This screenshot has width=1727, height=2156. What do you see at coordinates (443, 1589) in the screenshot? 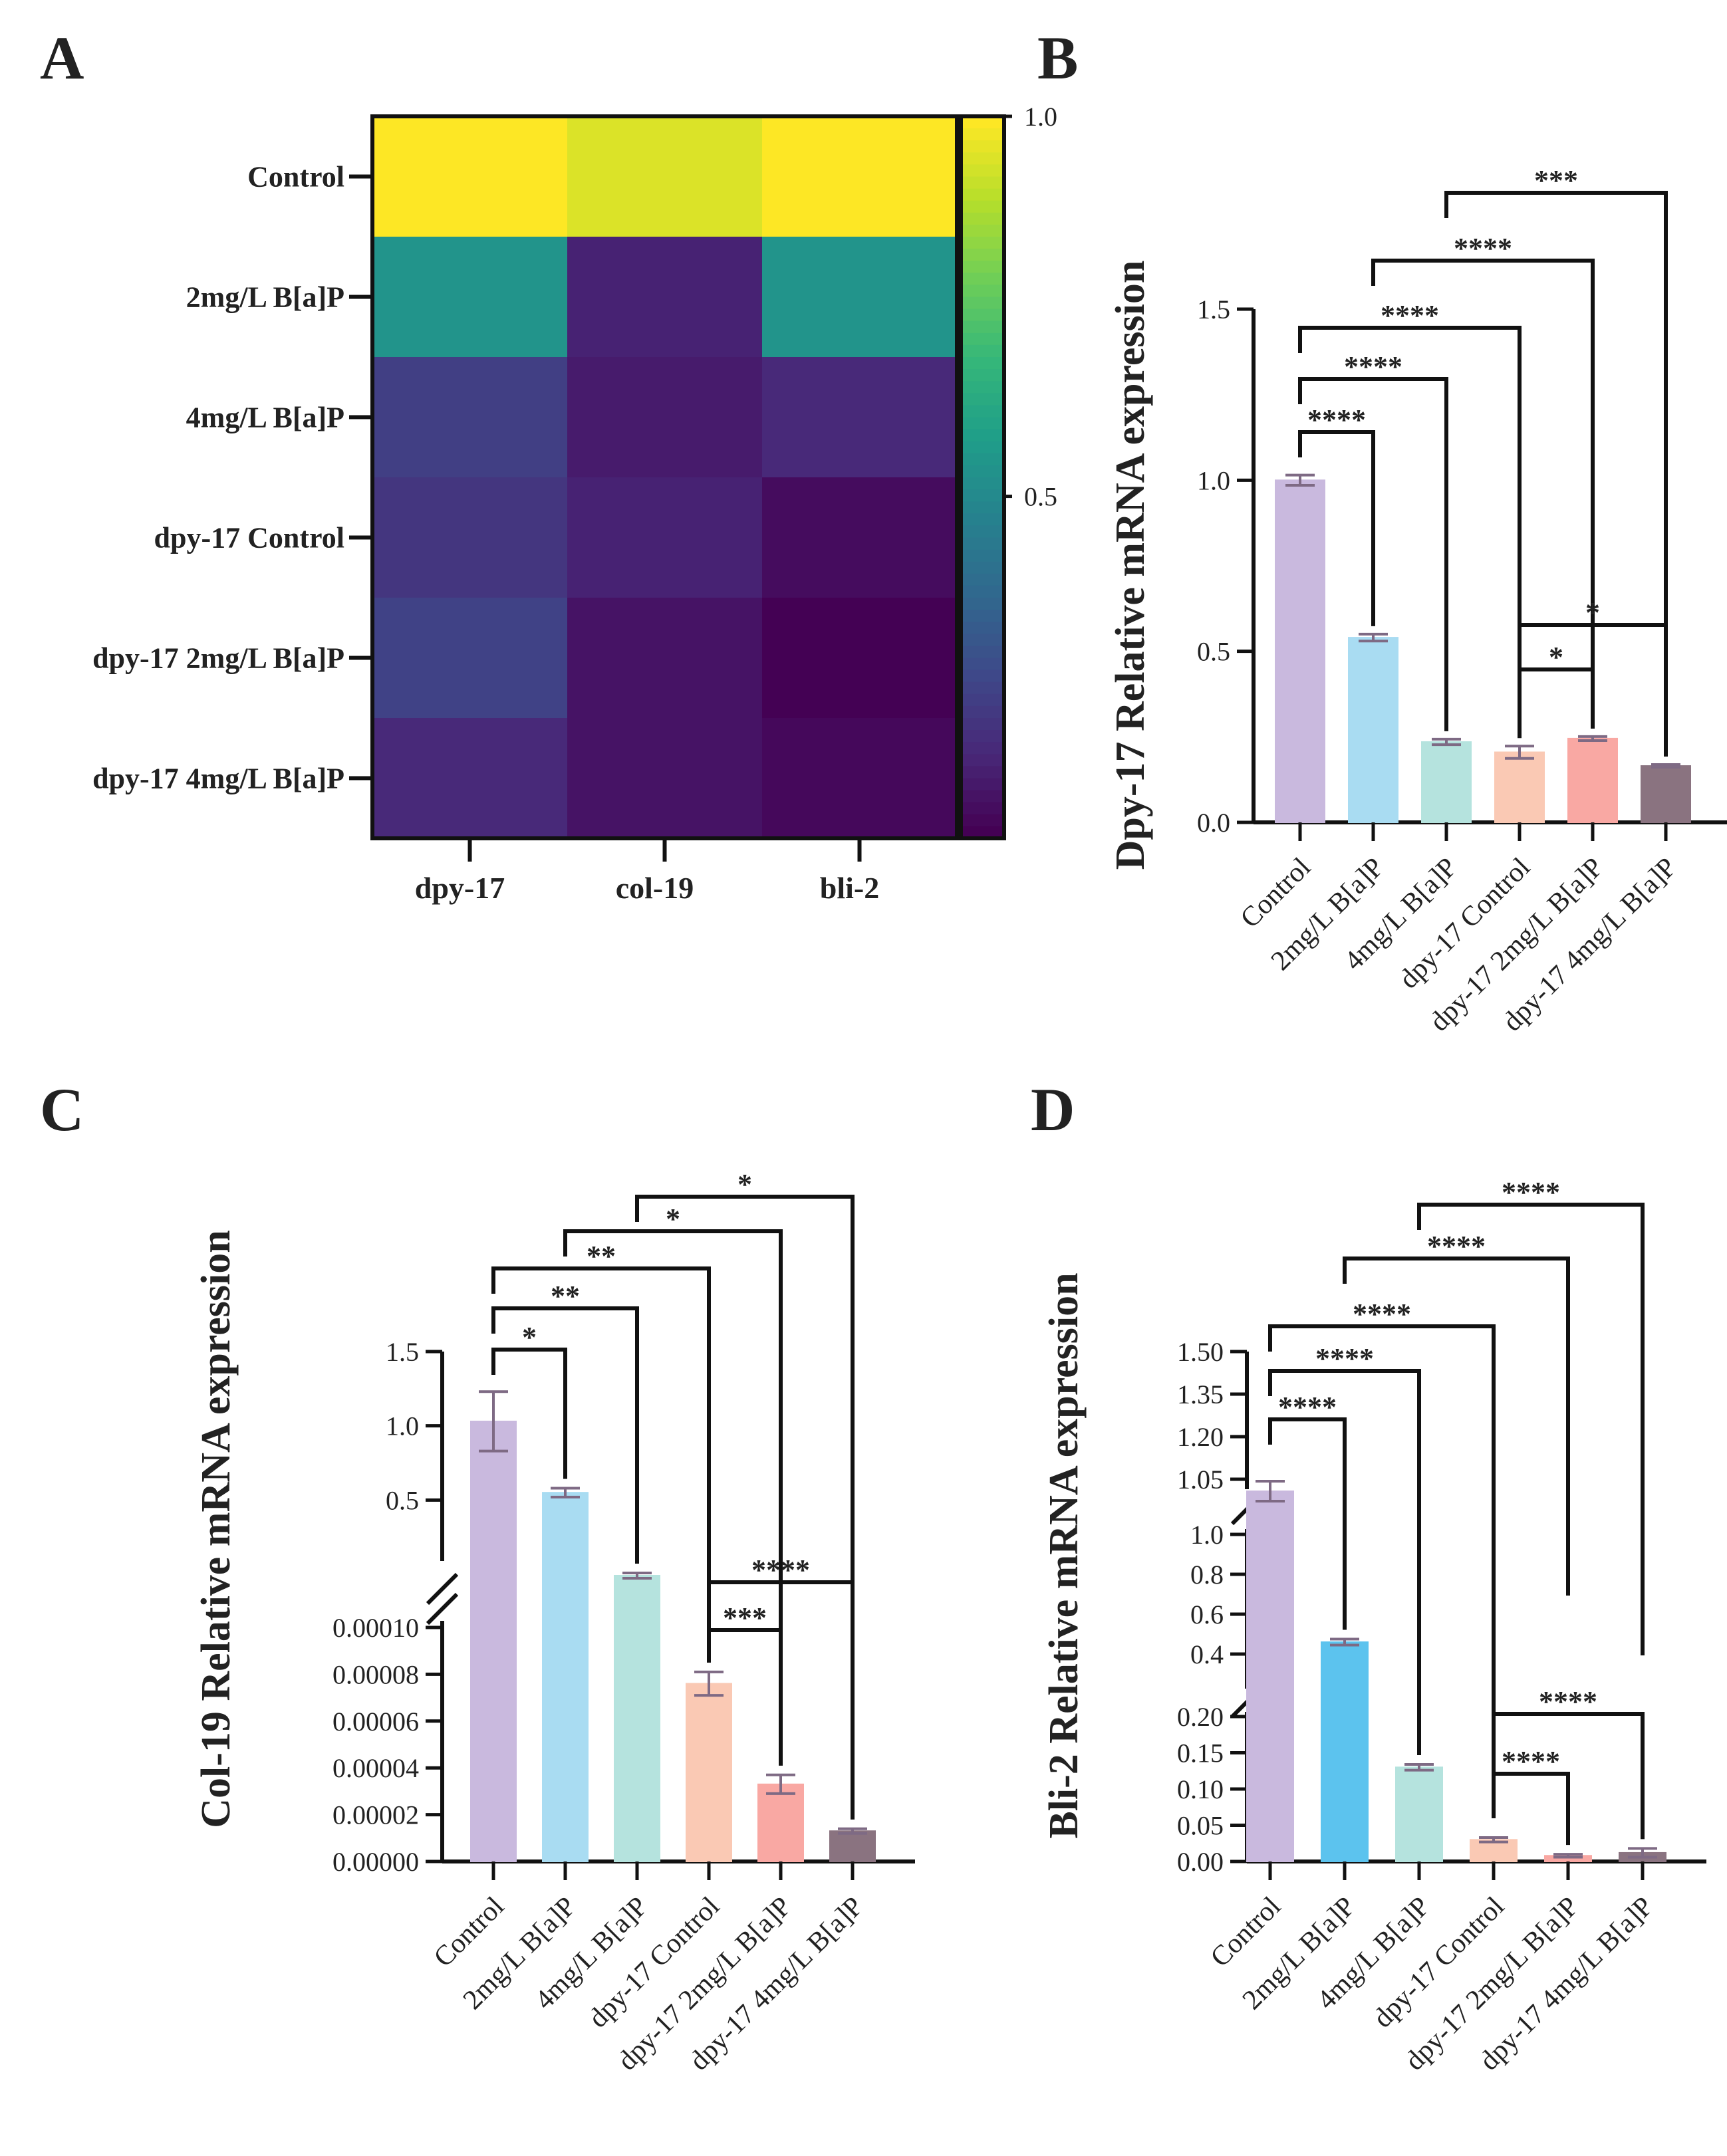
I see `axis-break-mark` at bounding box center [443, 1589].